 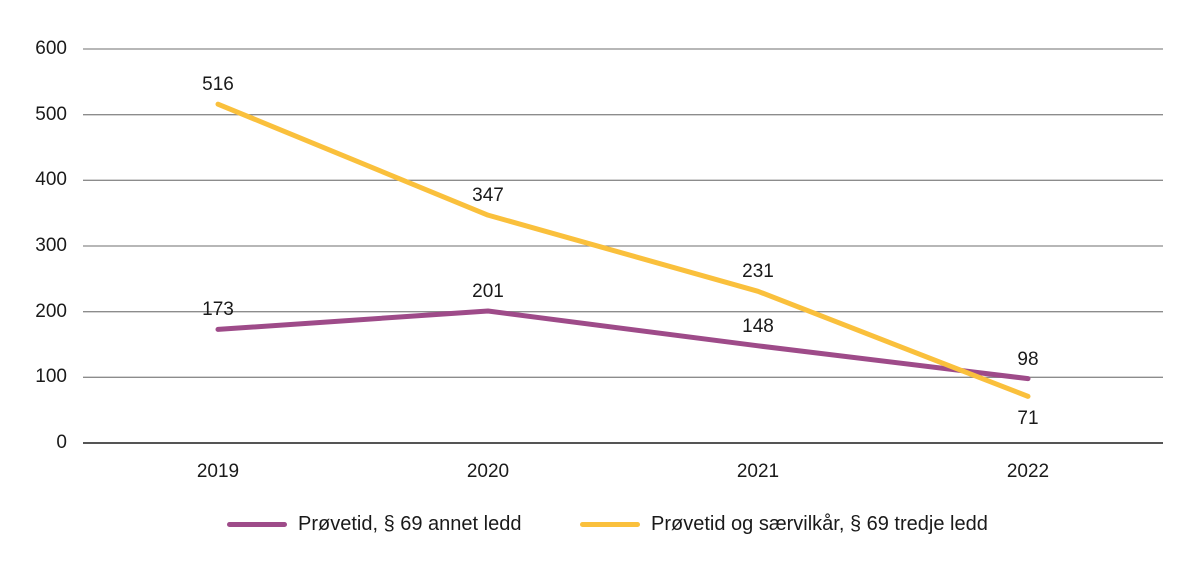 What do you see at coordinates (488, 196) in the screenshot?
I see `data-label: 347` at bounding box center [488, 196].